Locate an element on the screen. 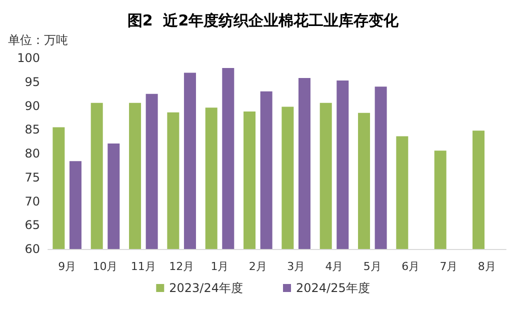 This screenshot has width=526, height=329. y-tick-label: 90 is located at coordinates (32, 105).